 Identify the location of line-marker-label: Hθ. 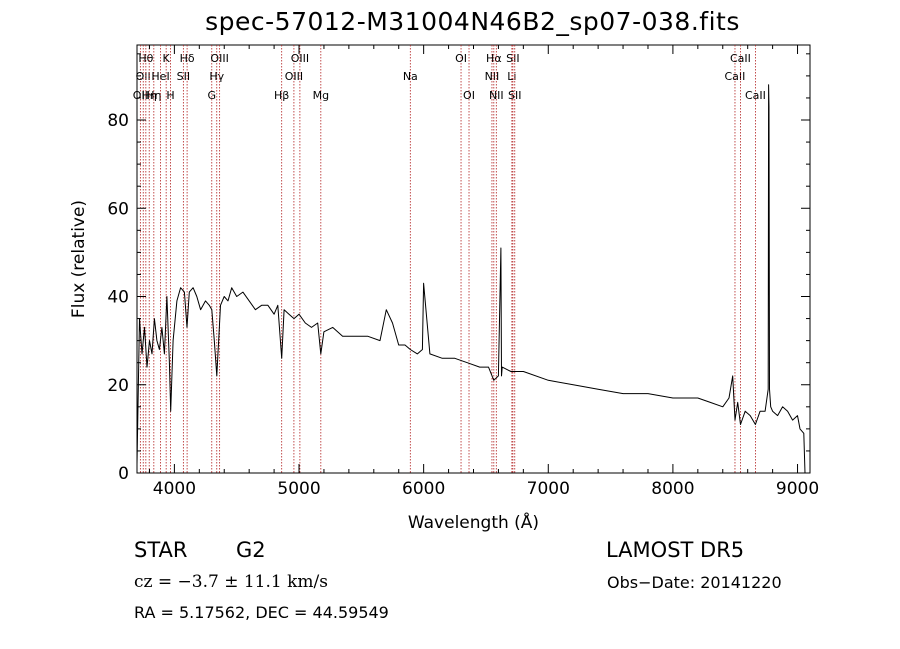
(145, 58).